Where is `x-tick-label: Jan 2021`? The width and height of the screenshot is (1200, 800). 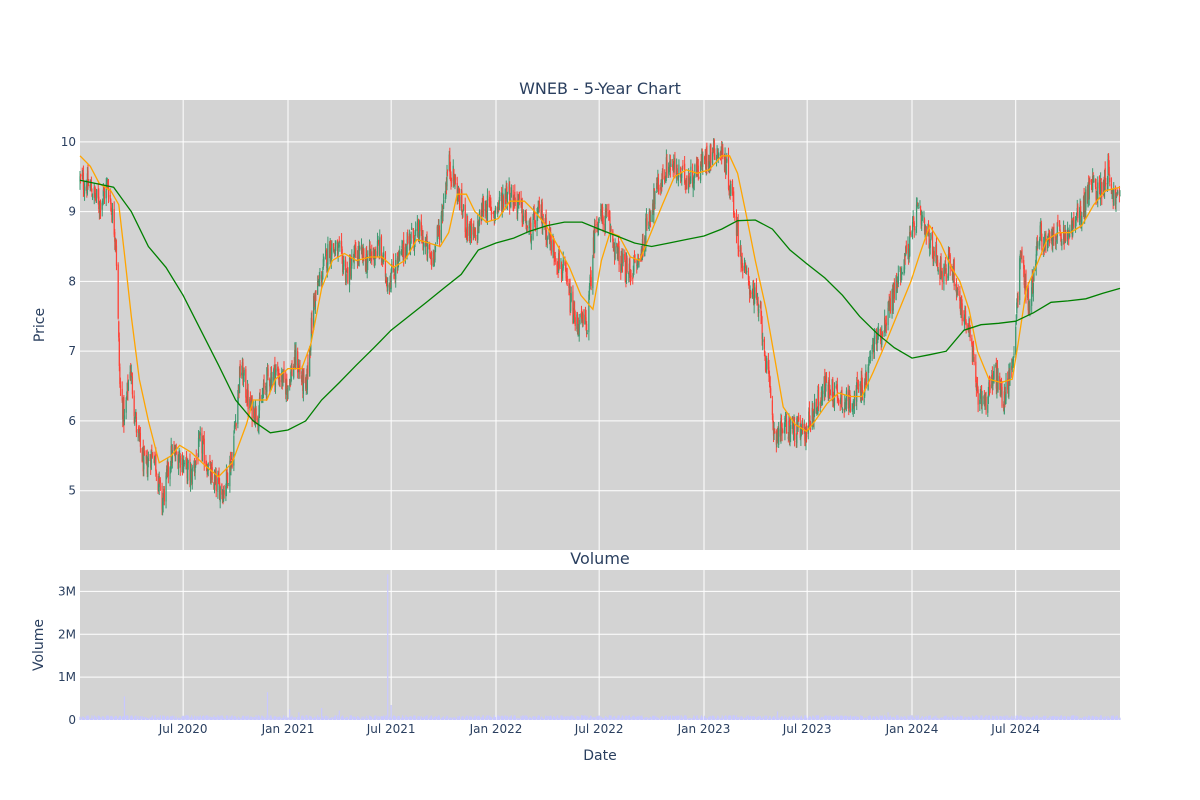 x-tick-label: Jan 2021 is located at coordinates (288, 729).